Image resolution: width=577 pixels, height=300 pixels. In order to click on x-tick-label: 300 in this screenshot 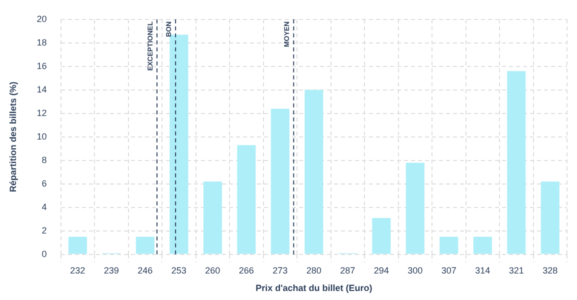, I will do `click(415, 270)`.